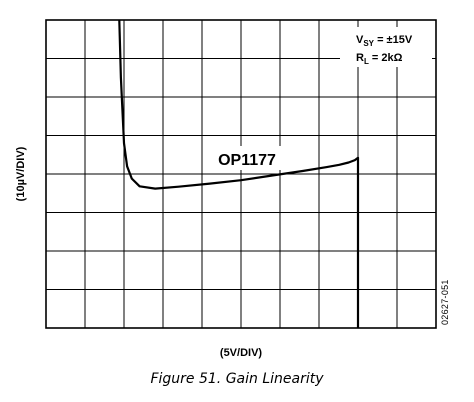 The width and height of the screenshot is (474, 402). I want to click on figure-id: 02627-051, so click(445, 302).